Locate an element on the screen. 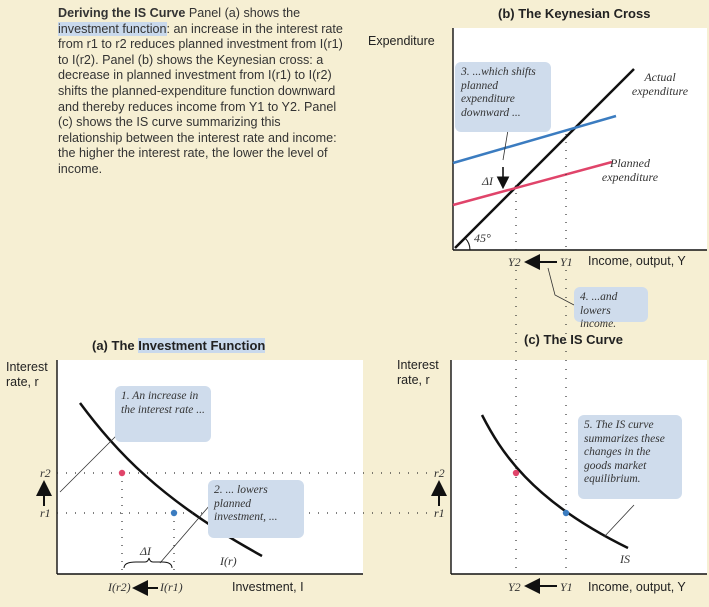 The width and height of the screenshot is (709, 607). panel-c-point-r1 is located at coordinates (566, 513).